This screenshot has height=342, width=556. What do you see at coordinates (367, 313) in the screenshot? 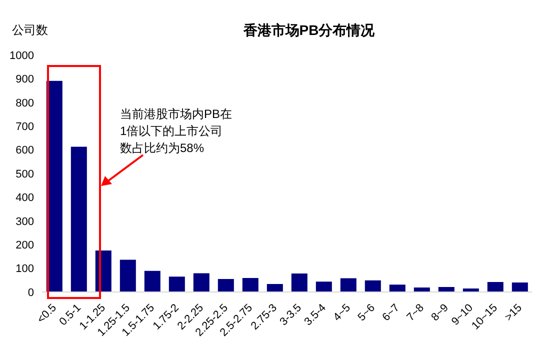
I see `x-tick-label: 5~6` at bounding box center [367, 313].